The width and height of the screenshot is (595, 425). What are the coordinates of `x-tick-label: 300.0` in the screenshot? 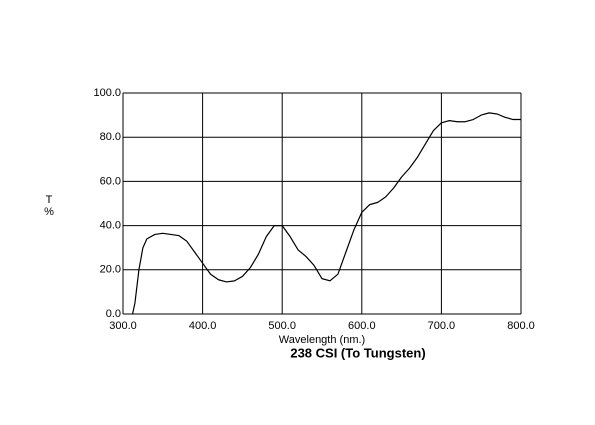 It's located at (123, 326).